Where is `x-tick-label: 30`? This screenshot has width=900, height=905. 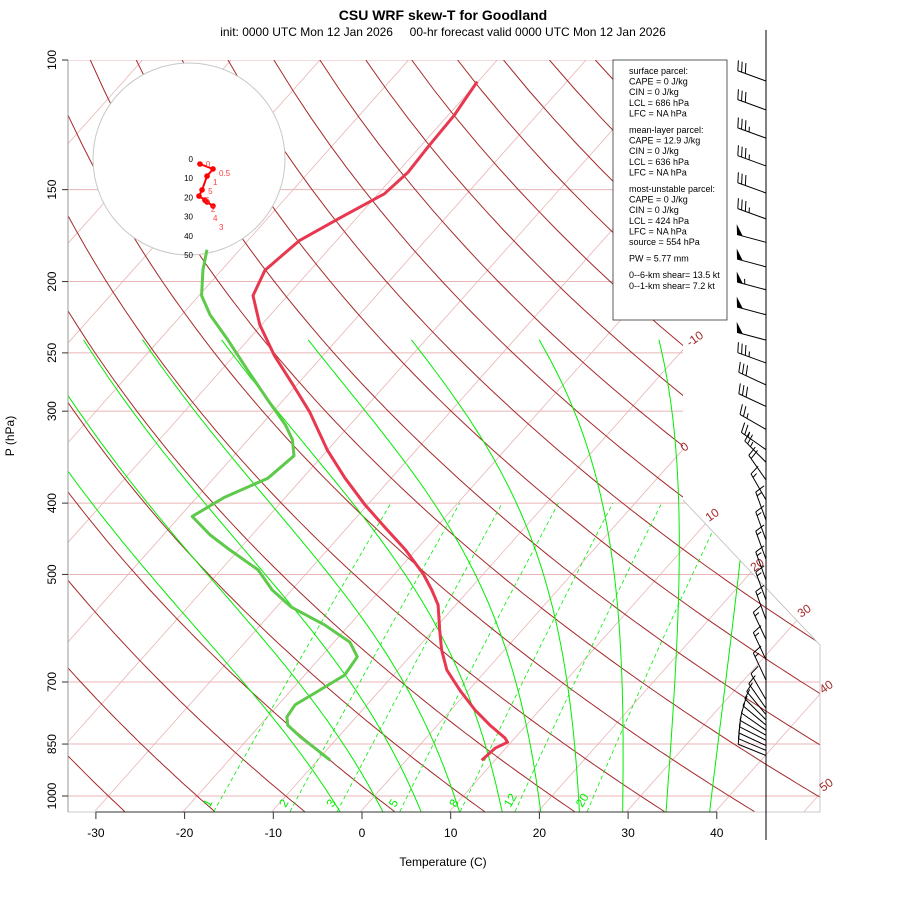 x-tick-label: 30 is located at coordinates (628, 833).